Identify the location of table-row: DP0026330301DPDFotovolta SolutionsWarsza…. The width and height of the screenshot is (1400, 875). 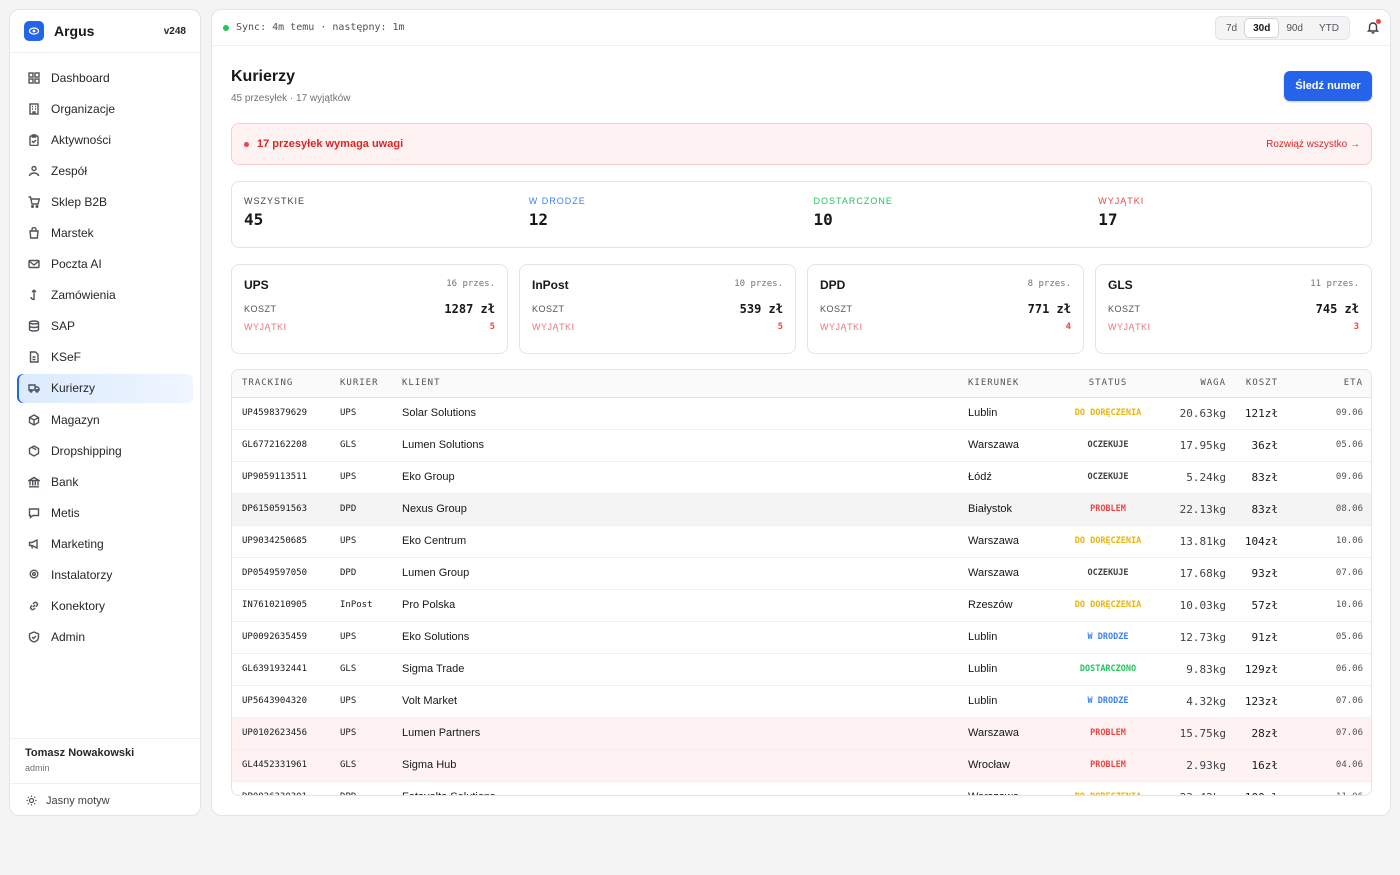
(801, 788).